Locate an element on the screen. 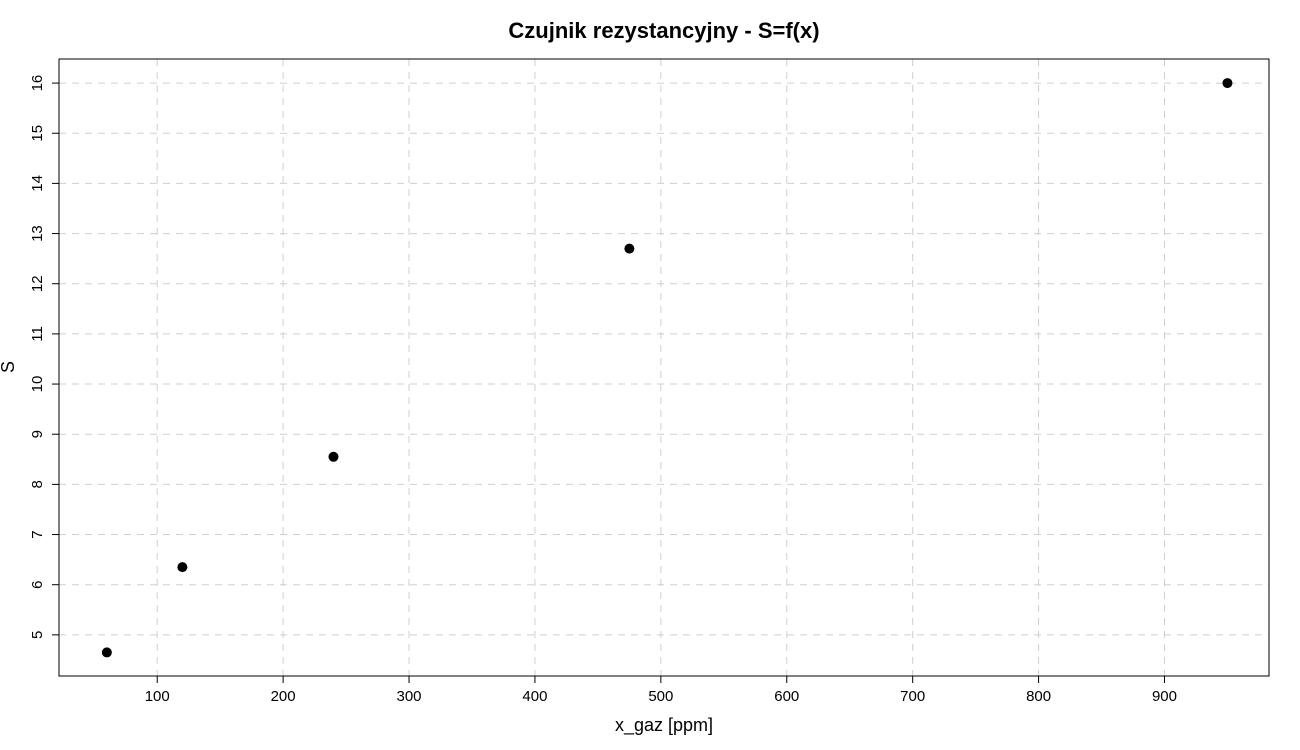 This screenshot has height=750, width=1300. y-tick-label: 6 is located at coordinates (37, 585).